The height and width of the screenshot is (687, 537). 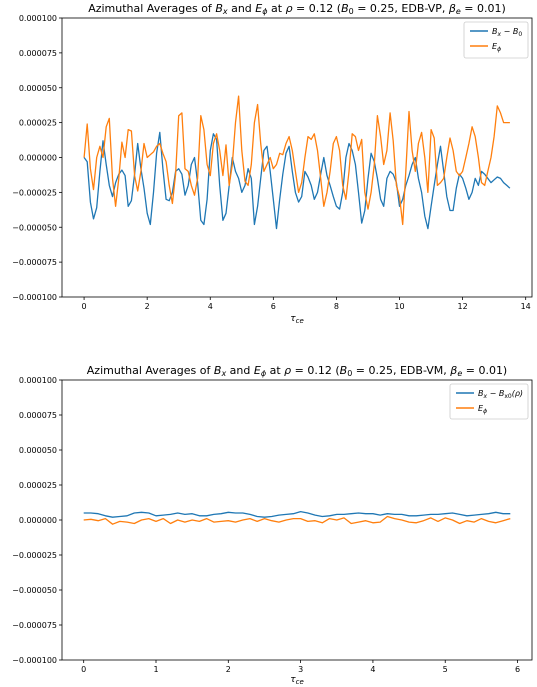 What do you see at coordinates (399, 306) in the screenshot?
I see `chart-top-x-tick-label: 10` at bounding box center [399, 306].